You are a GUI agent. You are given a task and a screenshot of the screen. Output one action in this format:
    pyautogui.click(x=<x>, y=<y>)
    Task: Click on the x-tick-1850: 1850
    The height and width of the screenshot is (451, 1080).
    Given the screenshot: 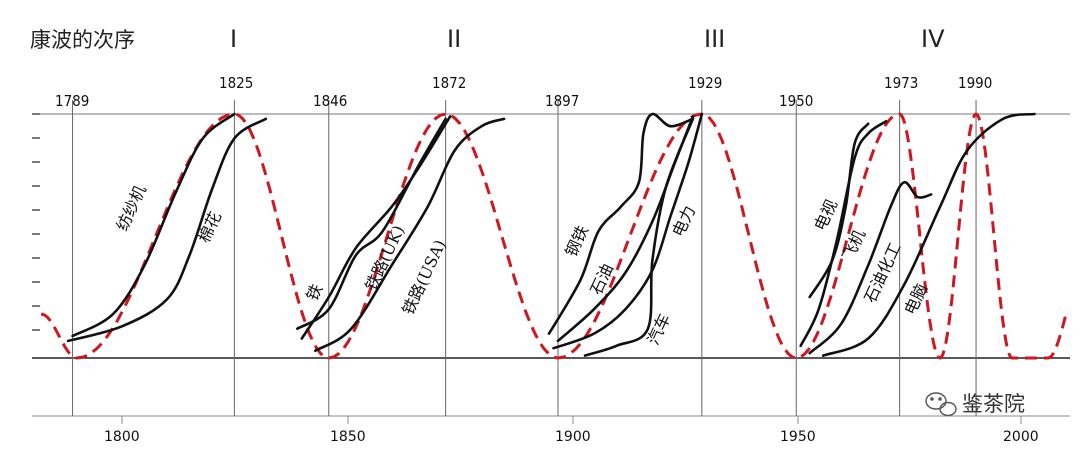 What is the action you would take?
    pyautogui.click(x=348, y=437)
    